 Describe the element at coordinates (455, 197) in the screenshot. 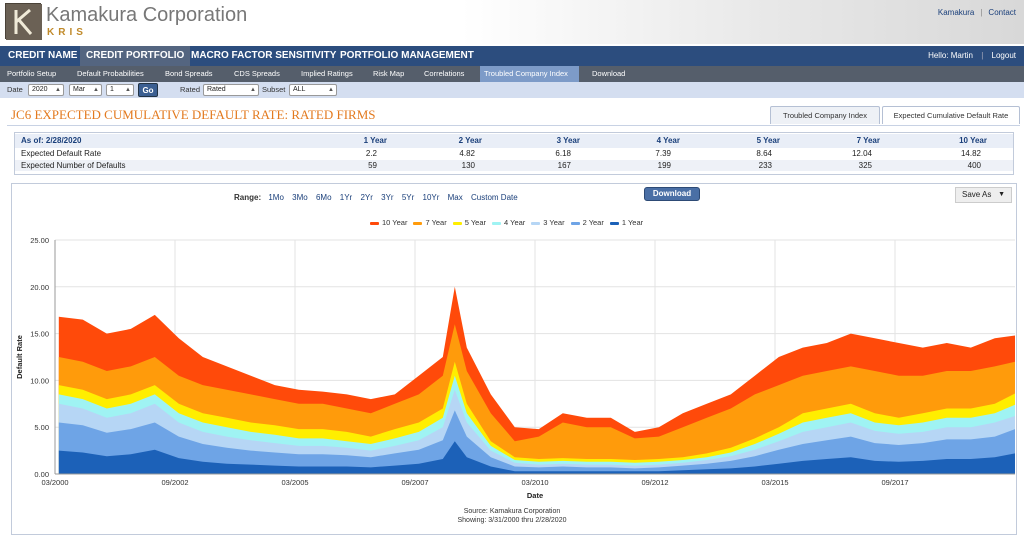

I see `range-max: Max` at that location.